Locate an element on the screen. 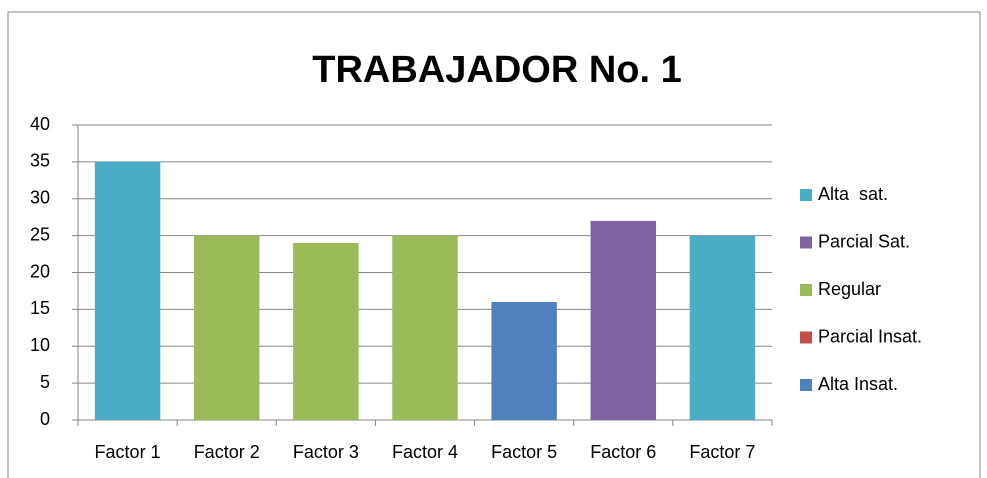 The height and width of the screenshot is (478, 987). x-tick-label: Factor 5 is located at coordinates (524, 452).